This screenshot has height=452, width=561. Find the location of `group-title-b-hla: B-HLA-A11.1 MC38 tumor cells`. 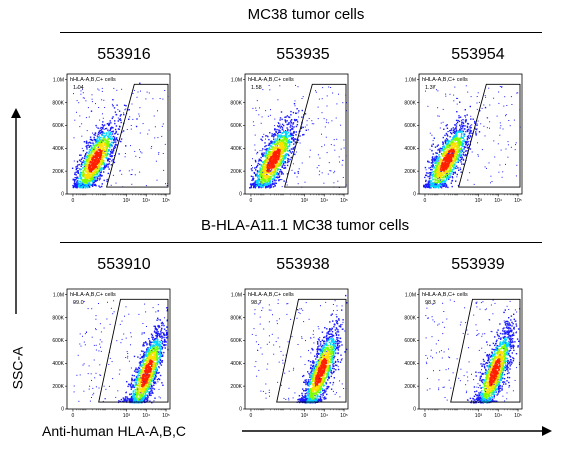

group-title-b-hla: B-HLA-A11.1 MC38 tumor cells is located at coordinates (305, 225).